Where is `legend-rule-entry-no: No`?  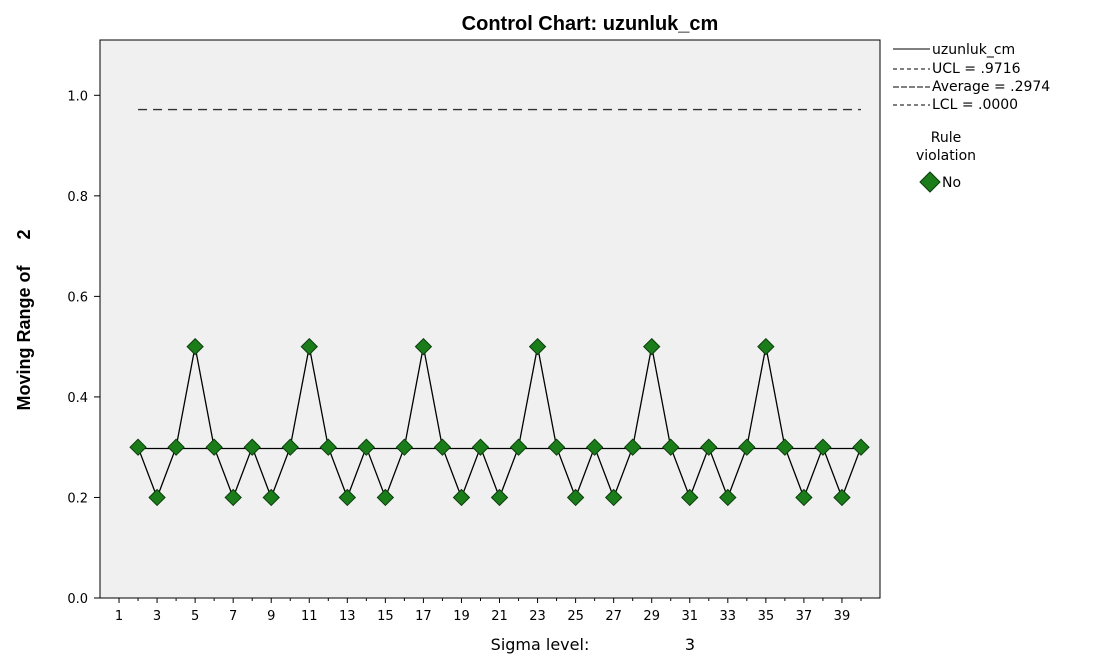
legend-rule-entry-no: No is located at coordinates (951, 183).